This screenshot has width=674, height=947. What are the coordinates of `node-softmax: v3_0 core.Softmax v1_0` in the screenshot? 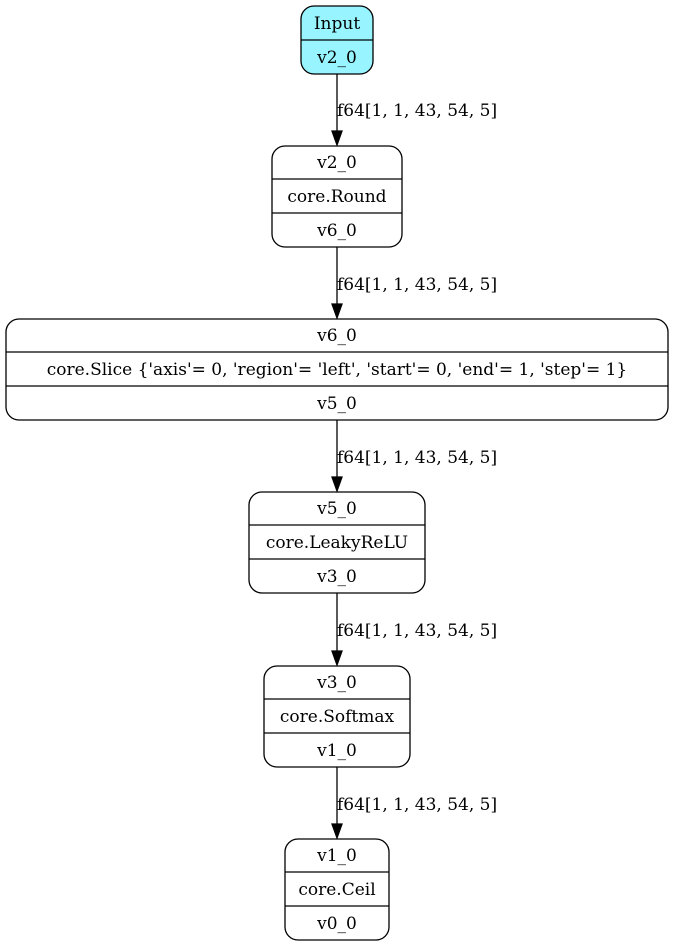 It's located at (337, 716).